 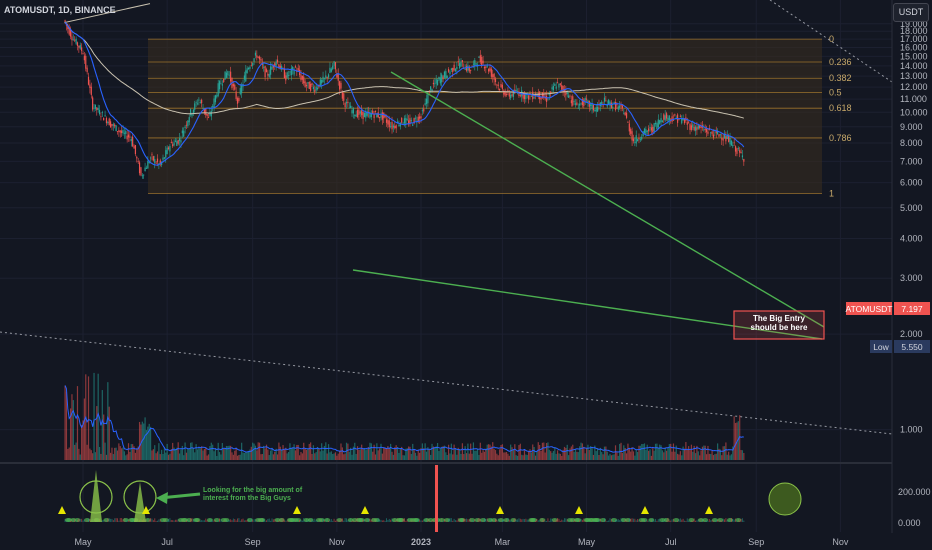 What do you see at coordinates (461, 542) in the screenshot?
I see `time-axis: May Jul Sep Nov 2023 Mar May Jul Sep Nov` at bounding box center [461, 542].